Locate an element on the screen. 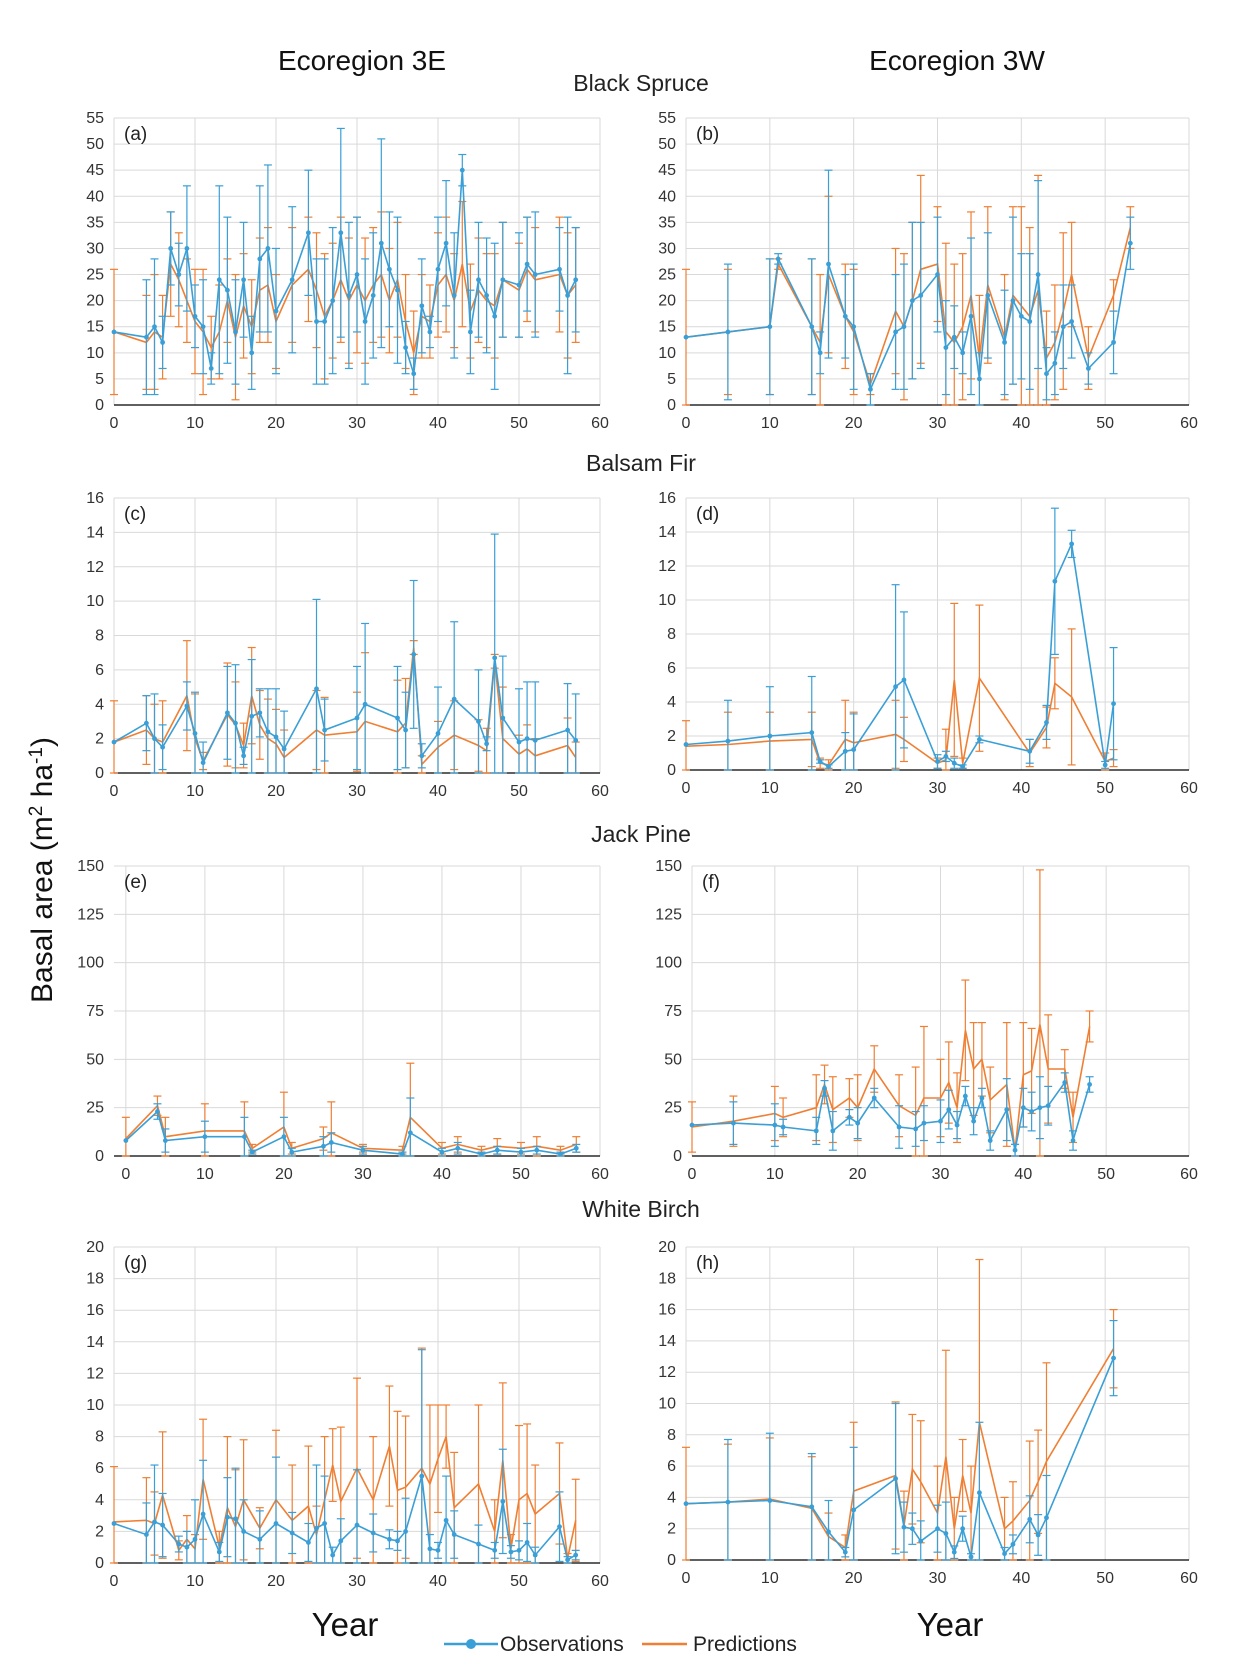  x-tick-label: 10 is located at coordinates (770, 1578).